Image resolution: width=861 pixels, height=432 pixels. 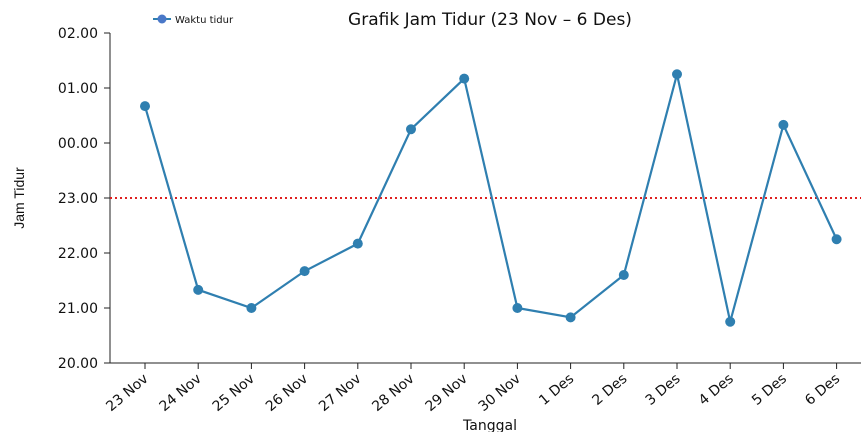 I want to click on y-axis-ticks: 20.00 21.00 22.00 23.00 00.00 01.00 02.00, so click(x=84, y=199).